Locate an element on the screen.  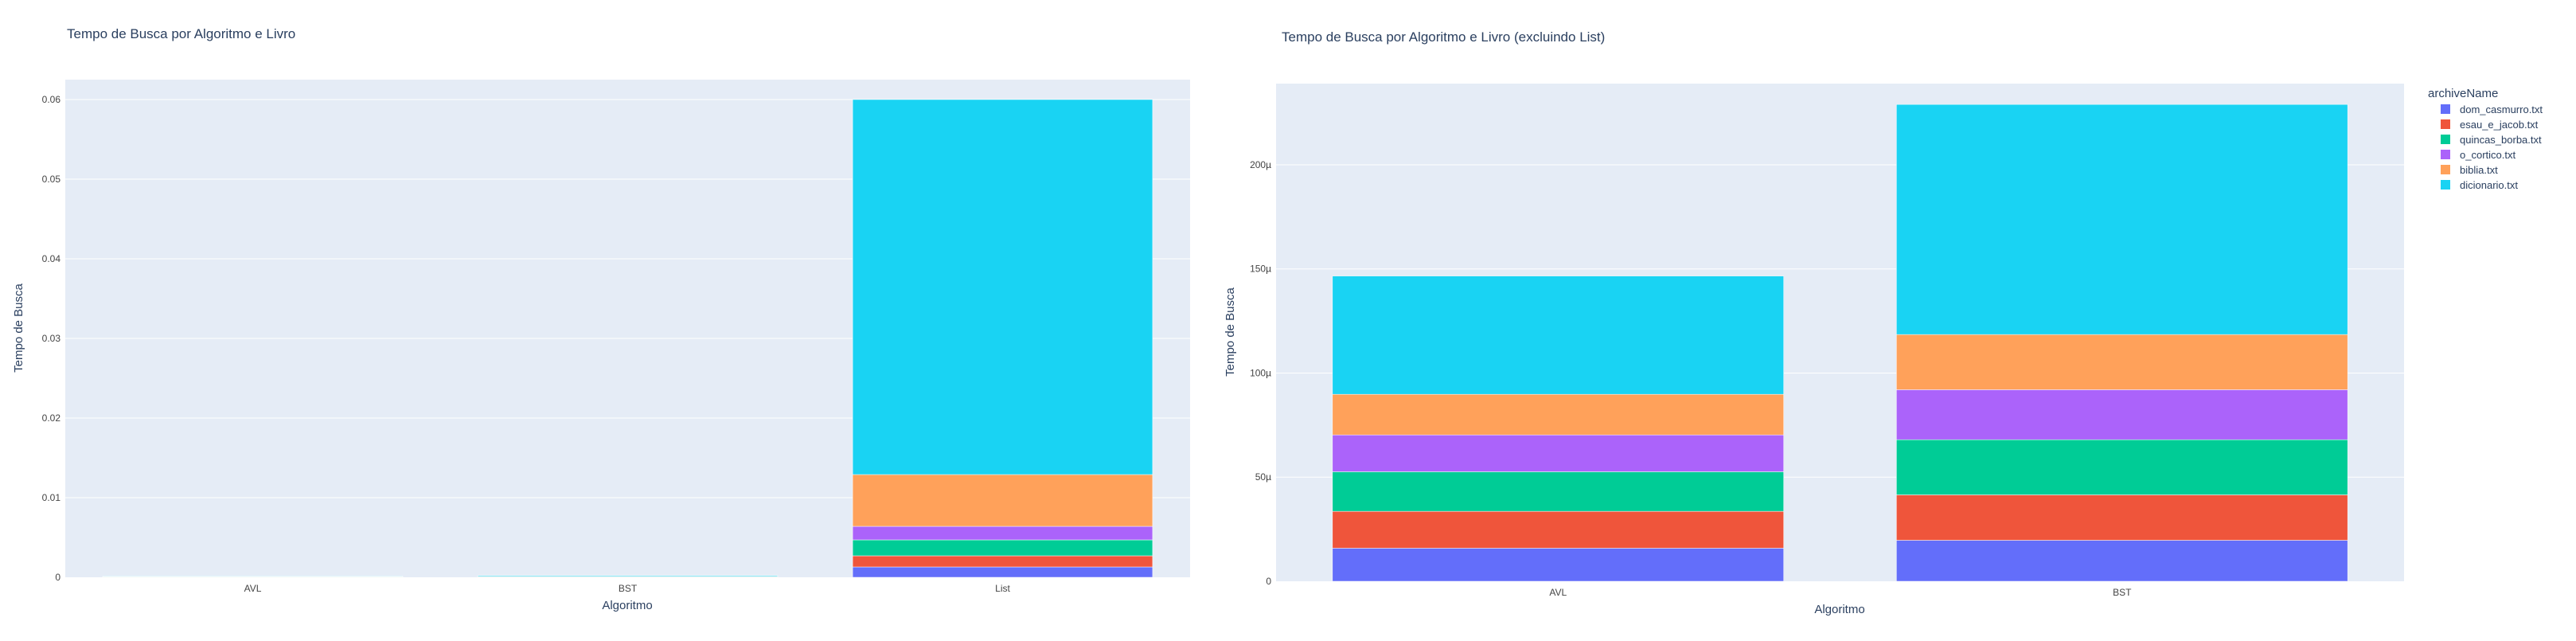
x-tick-label: List is located at coordinates (1002, 588).